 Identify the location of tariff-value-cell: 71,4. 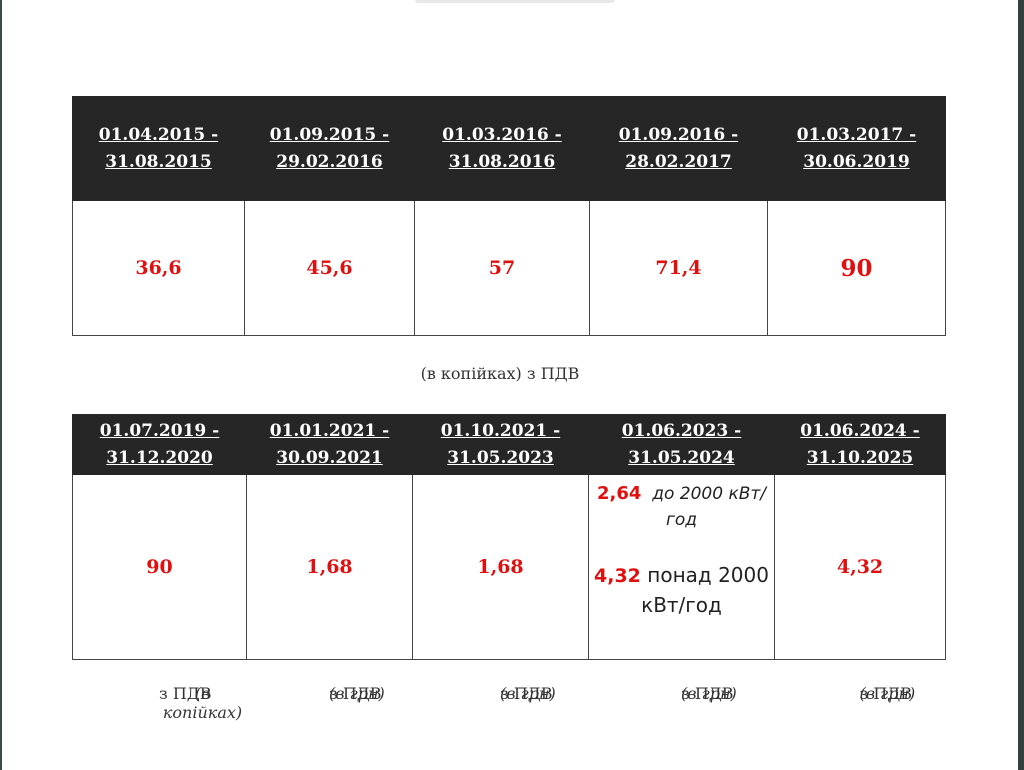
(678, 268).